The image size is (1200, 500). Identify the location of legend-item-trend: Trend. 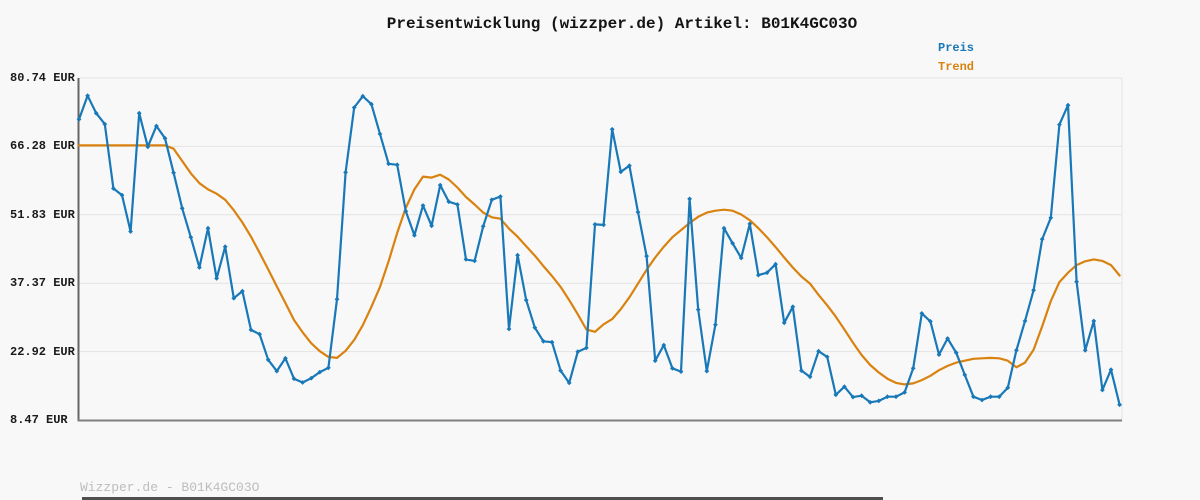
(956, 67).